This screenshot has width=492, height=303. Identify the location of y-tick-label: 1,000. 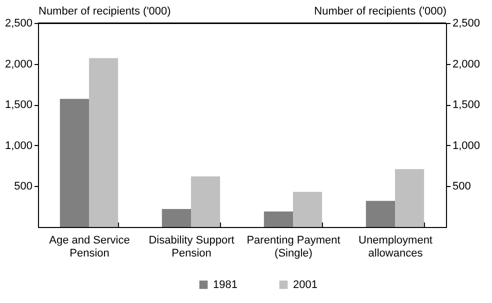
(18, 146).